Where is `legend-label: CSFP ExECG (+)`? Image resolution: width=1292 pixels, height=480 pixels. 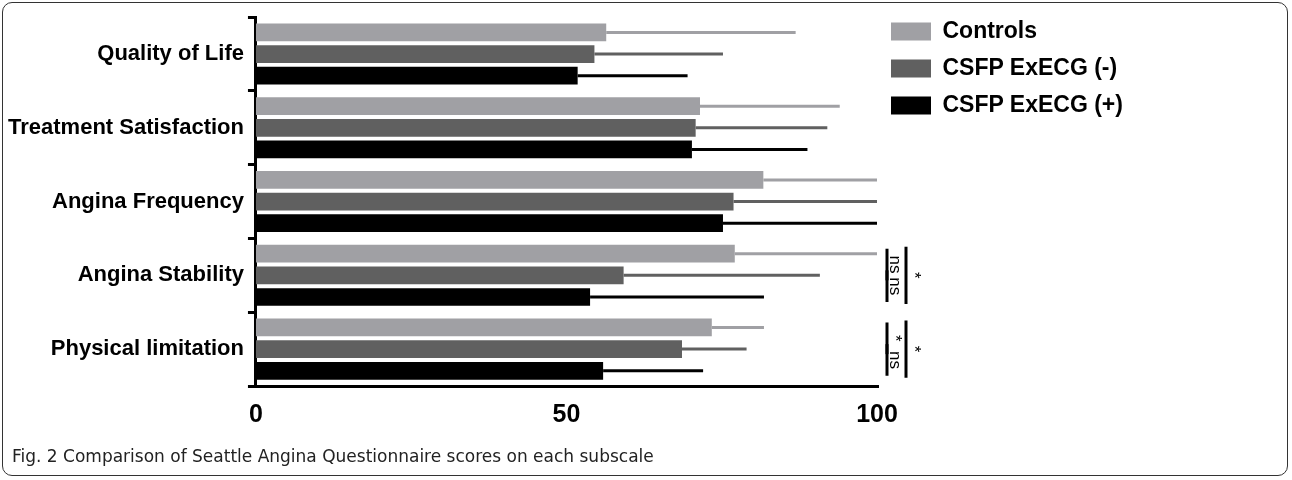
legend-label: CSFP ExECG (+) is located at coordinates (1032, 103).